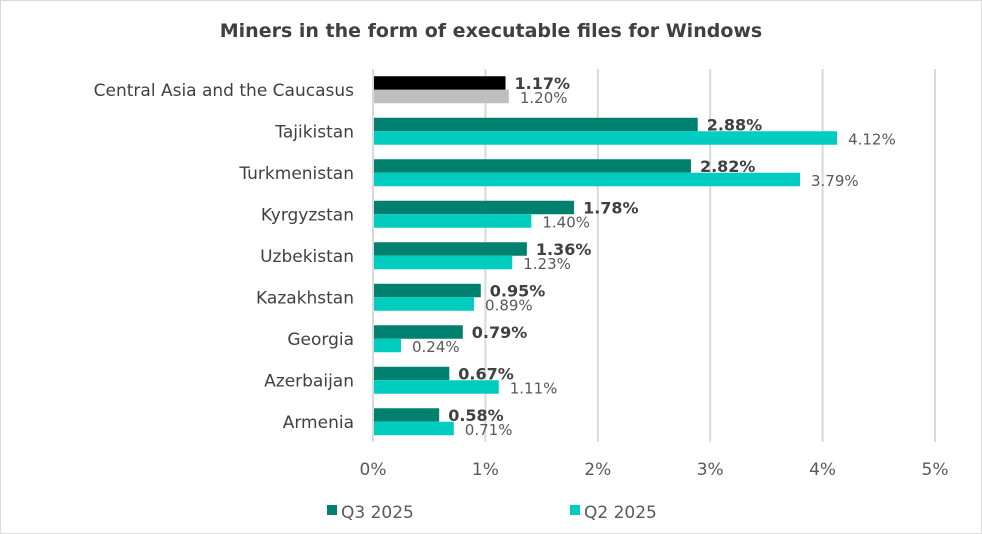 The height and width of the screenshot is (534, 982). What do you see at coordinates (509, 305) in the screenshot?
I see `data-label-q2: 0.89%` at bounding box center [509, 305].